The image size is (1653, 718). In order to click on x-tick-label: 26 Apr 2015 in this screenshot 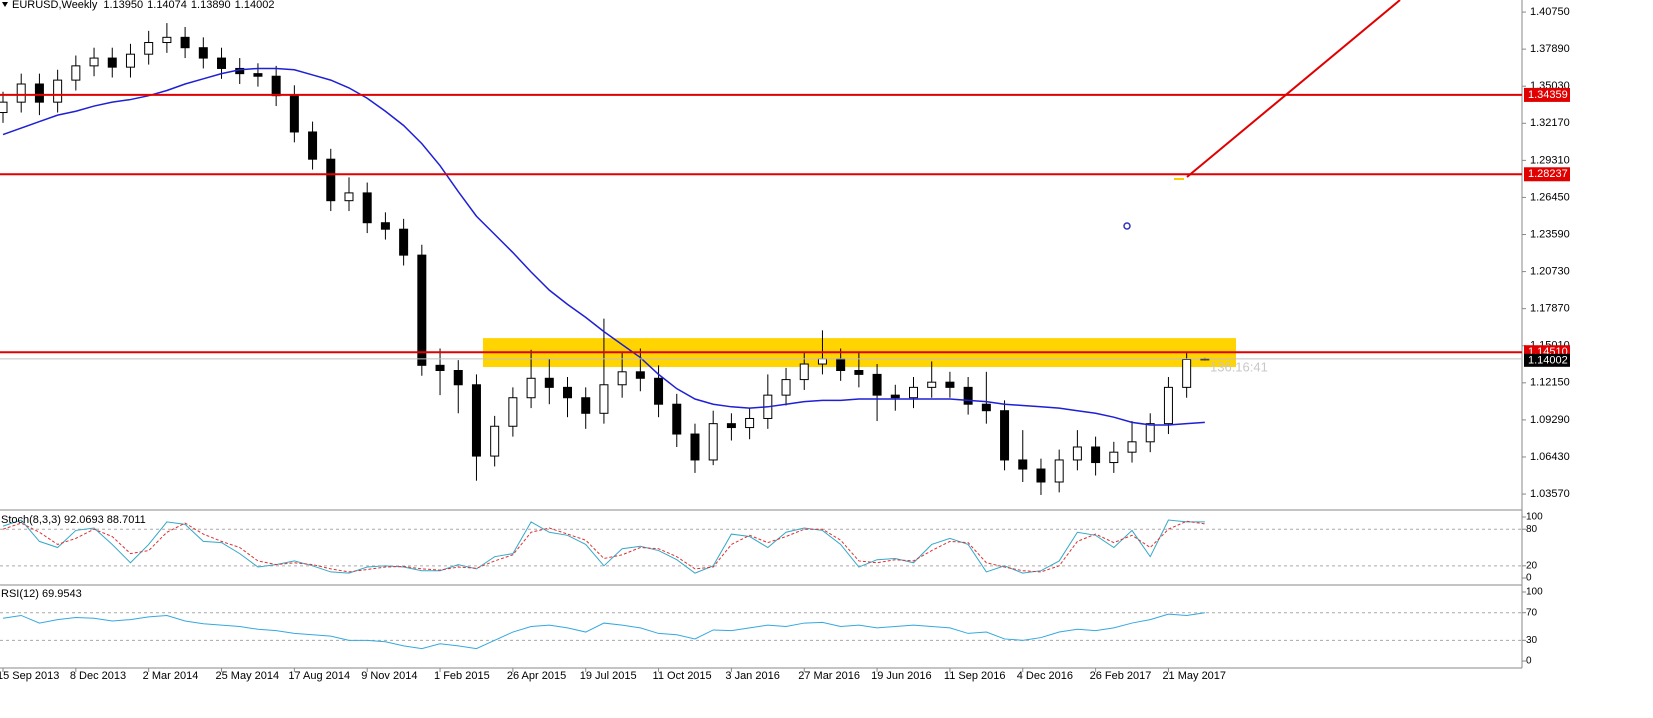, I will do `click(536, 676)`.